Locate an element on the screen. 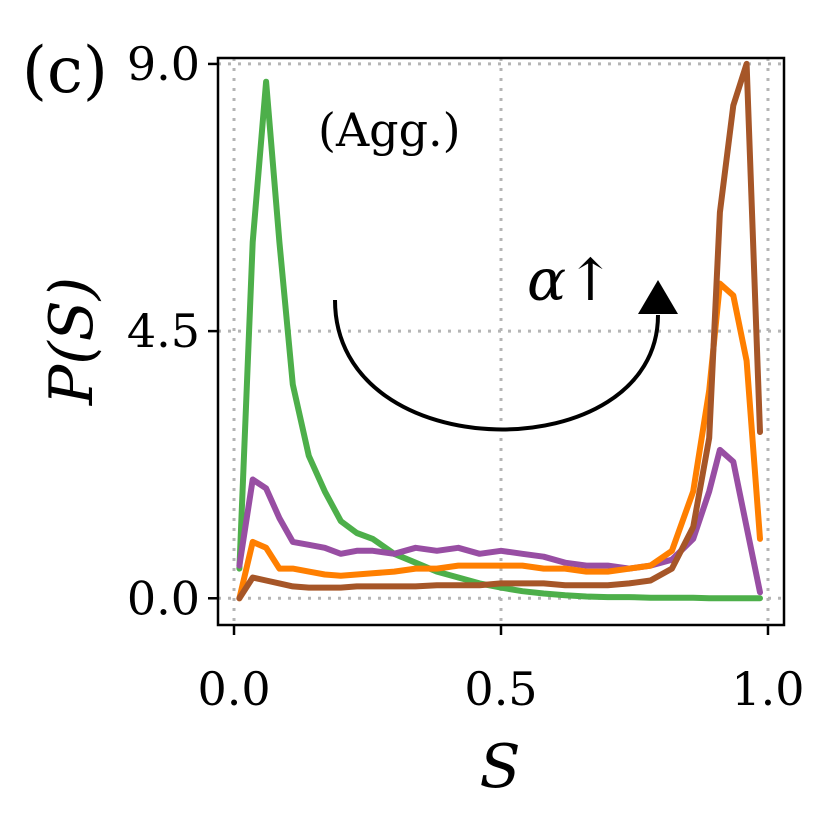 The image size is (823, 815). series-line-purple is located at coordinates (499, 521).